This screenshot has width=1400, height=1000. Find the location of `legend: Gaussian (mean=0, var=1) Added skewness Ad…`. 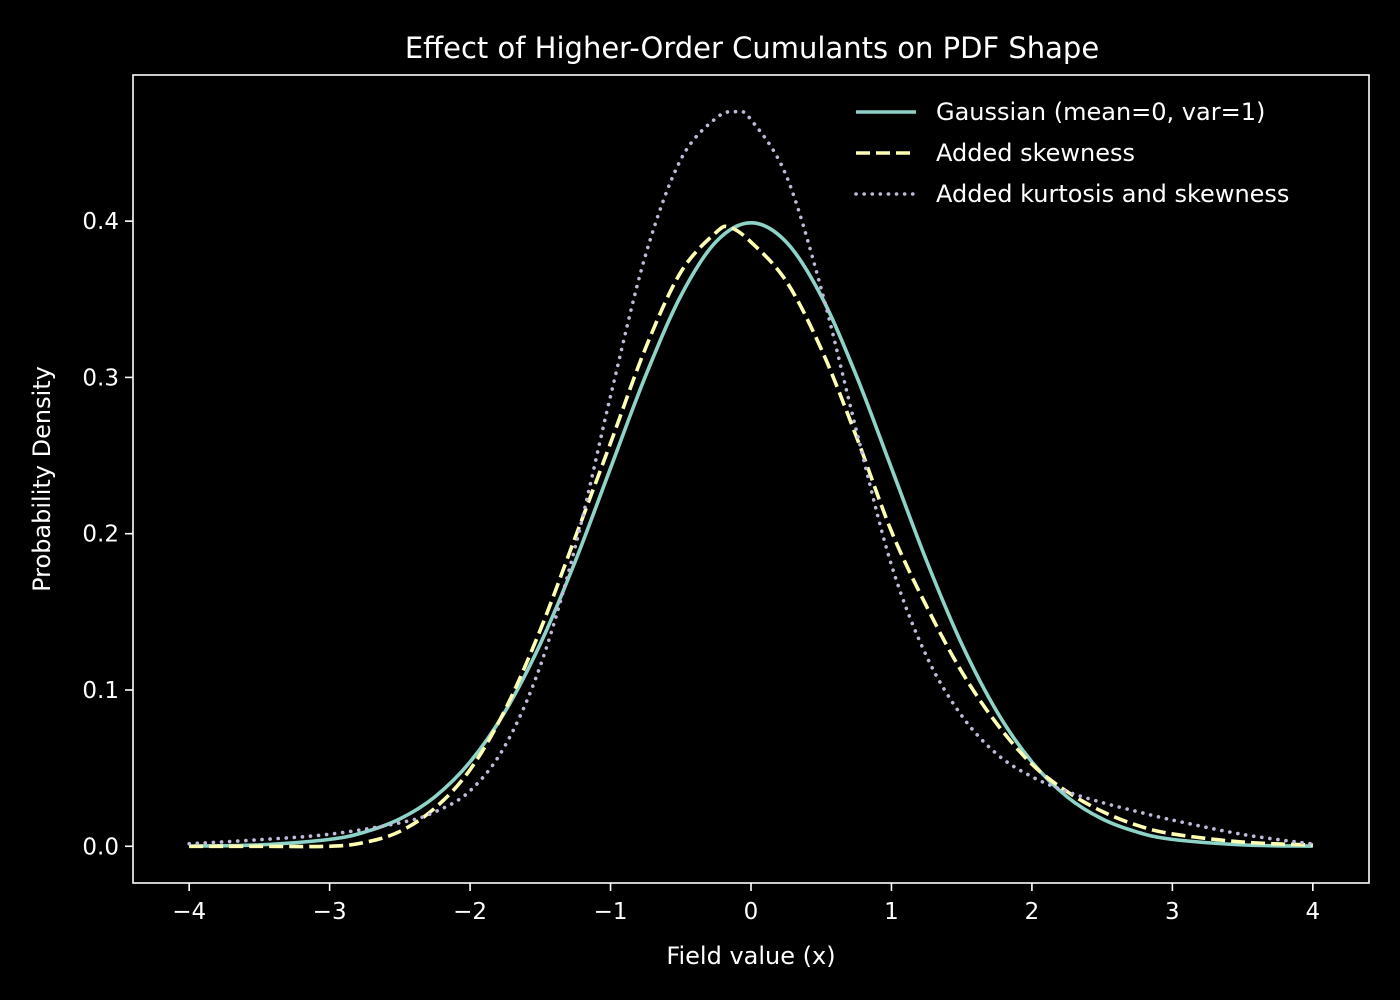

legend: Gaussian (mean=0, var=1) Added skewness Ad… is located at coordinates (1071, 153).